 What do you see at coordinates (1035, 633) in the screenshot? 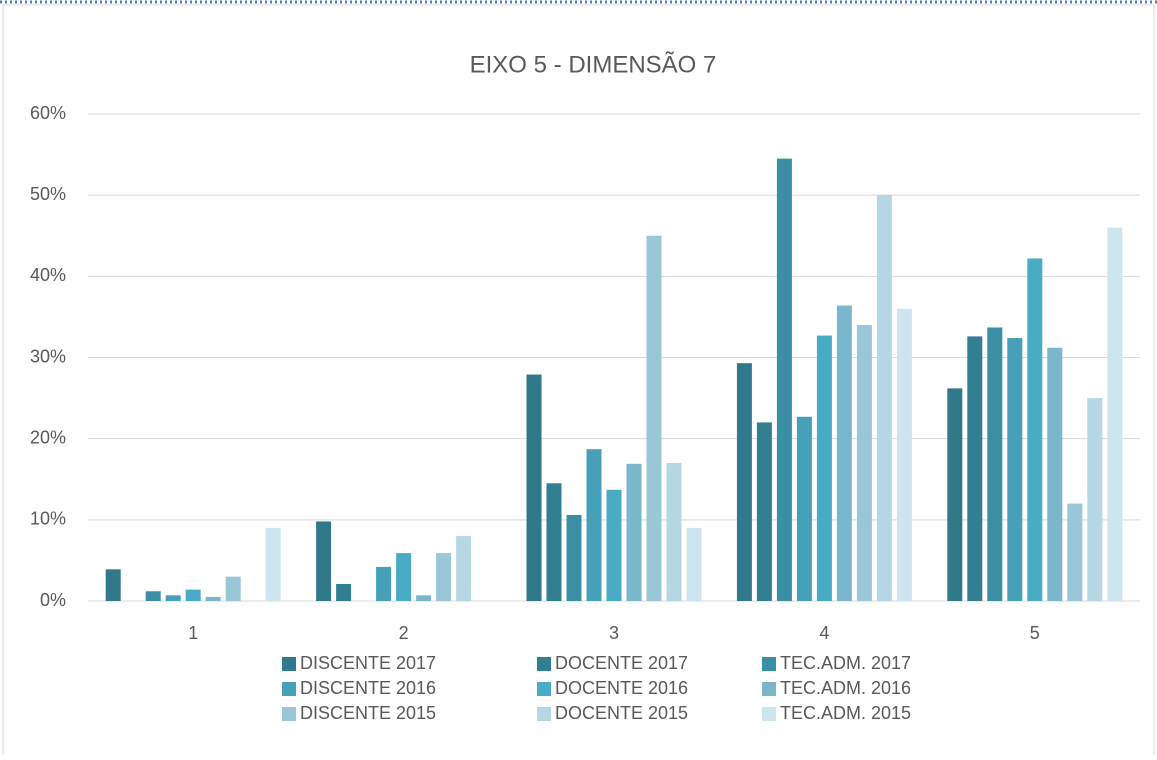
I see `x-tick-label: 5` at bounding box center [1035, 633].